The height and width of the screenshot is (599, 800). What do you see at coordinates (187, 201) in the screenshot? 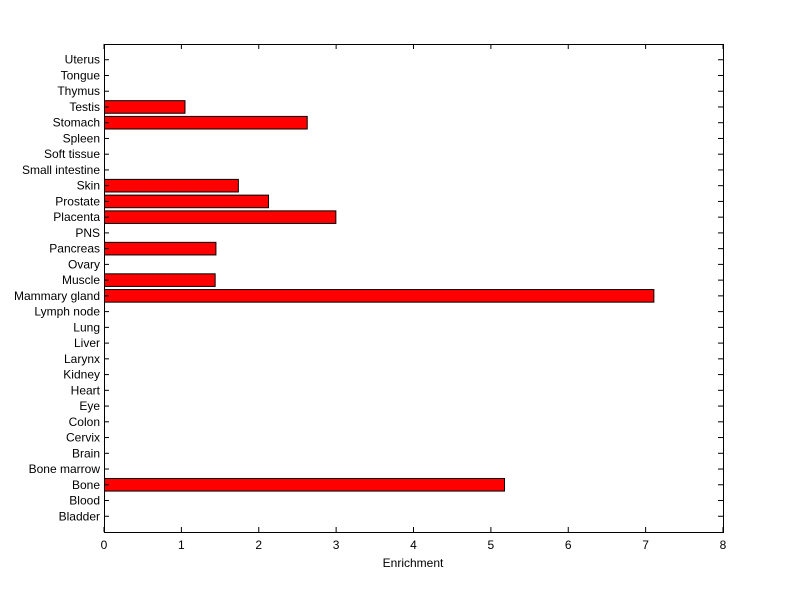
I see `bar-prostate` at bounding box center [187, 201].